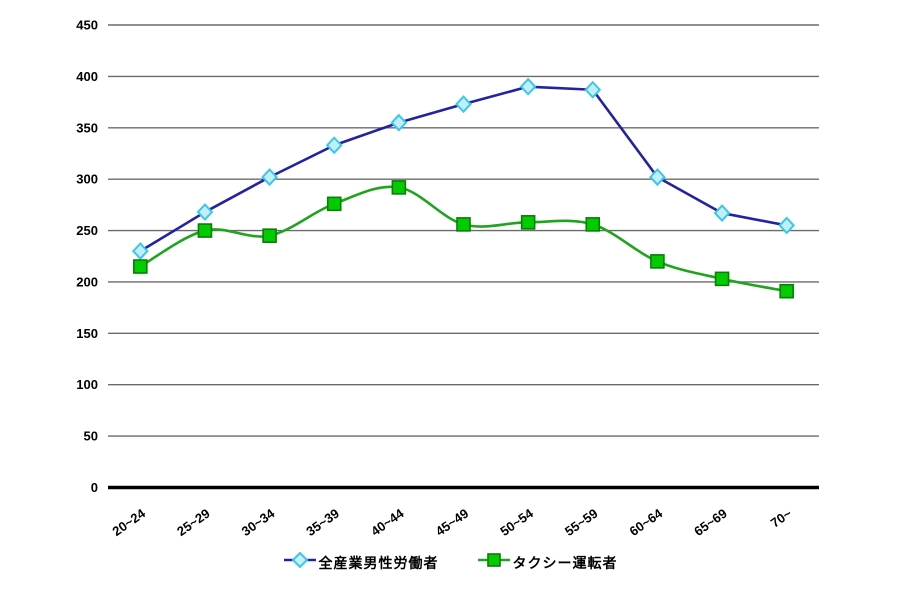 The image size is (900, 600). What do you see at coordinates (87, 230) in the screenshot?
I see `y-axis-tick-label: 250` at bounding box center [87, 230].